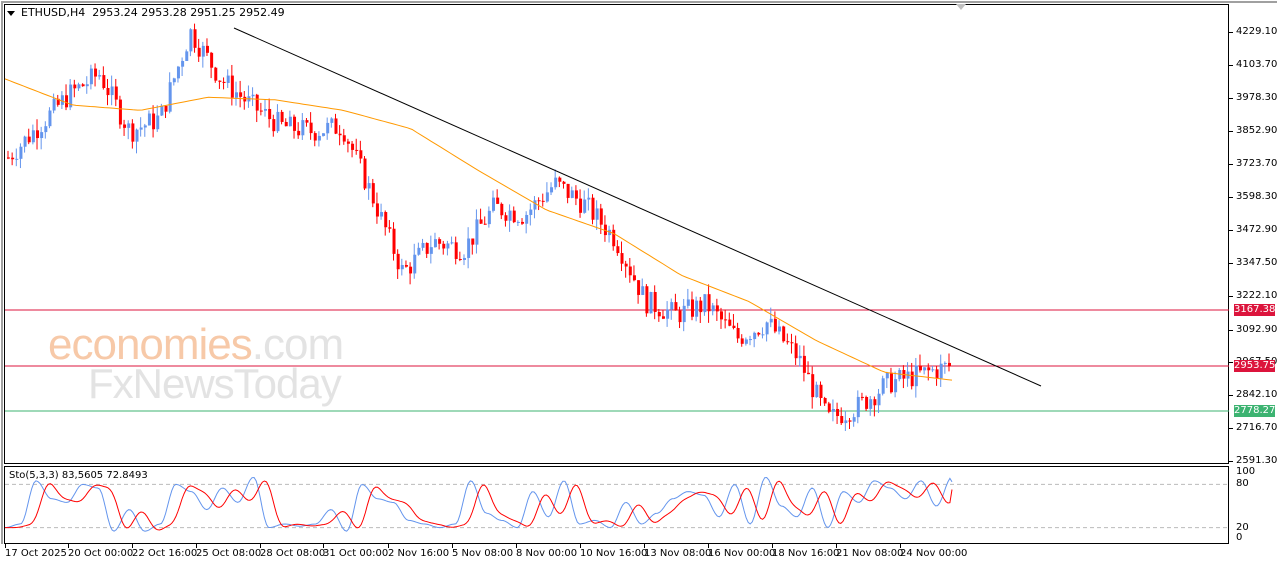 Image resolution: width=1280 pixels, height=567 pixels. What do you see at coordinates (1242, 483) in the screenshot?
I see `sto-level-80: 80` at bounding box center [1242, 483].